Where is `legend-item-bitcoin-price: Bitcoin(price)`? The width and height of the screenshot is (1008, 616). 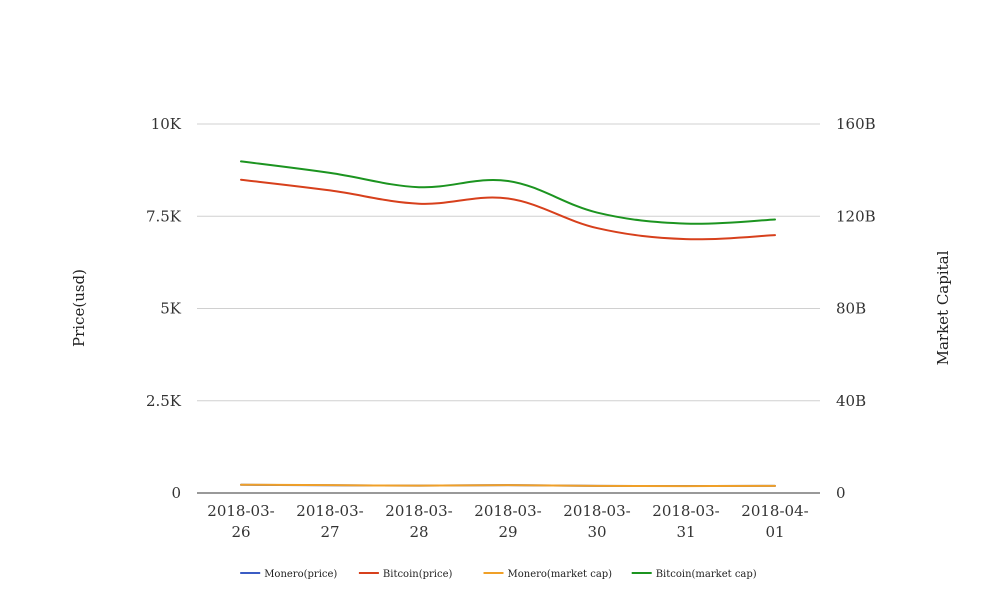 legend-item-bitcoin-price: Bitcoin(price) is located at coordinates (405, 574).